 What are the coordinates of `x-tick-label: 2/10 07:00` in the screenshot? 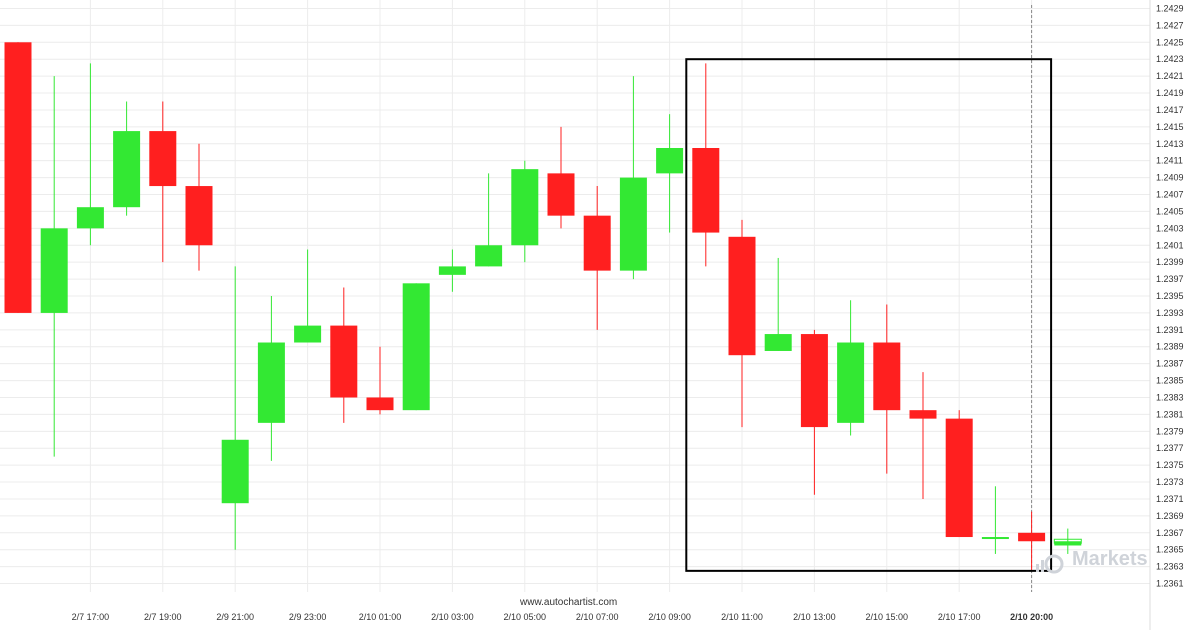 It's located at (597, 617).